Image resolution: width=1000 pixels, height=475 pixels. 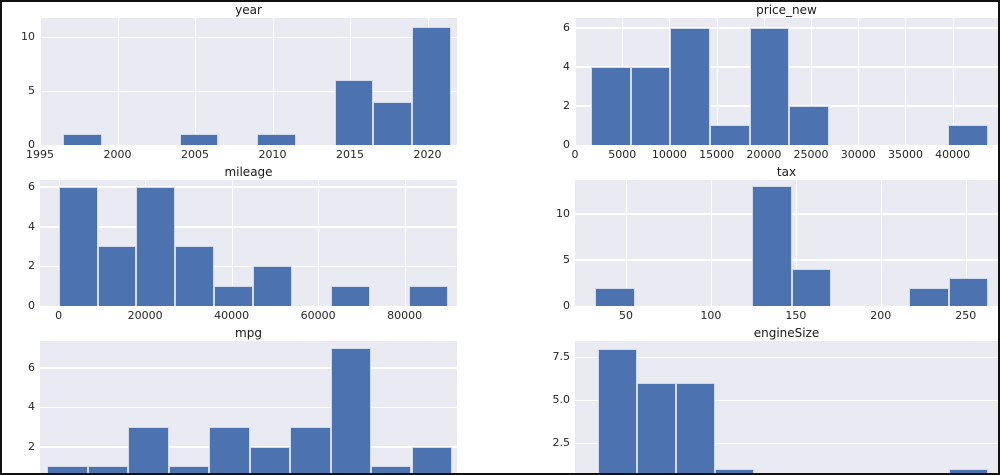 I want to click on x-tick-label: 30000, so click(x=858, y=154).